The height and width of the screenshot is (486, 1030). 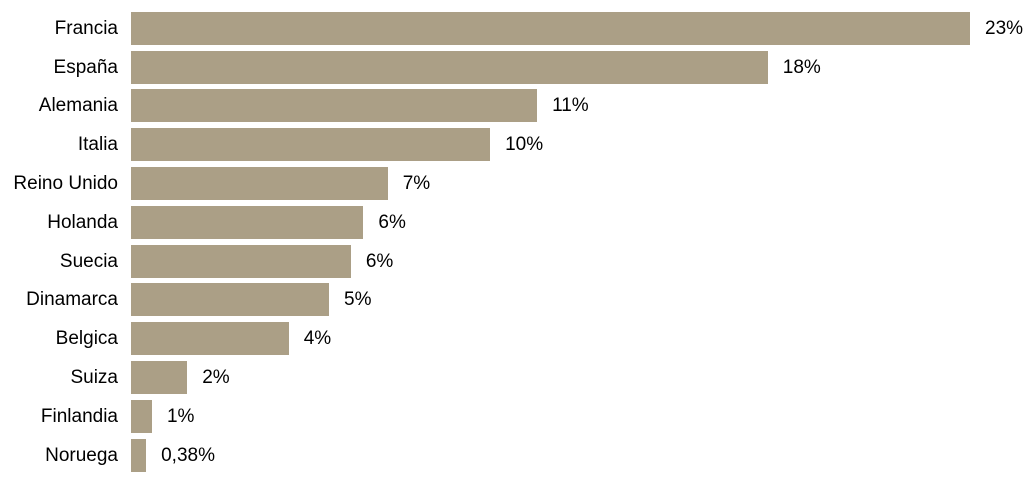 I want to click on bar-row: Belgica 4%, so click(x=515, y=338).